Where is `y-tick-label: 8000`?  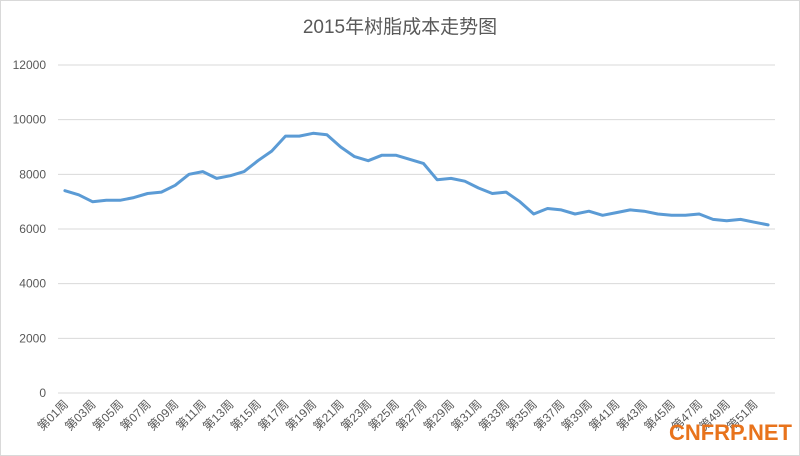 y-tick-label: 8000 is located at coordinates (32, 174).